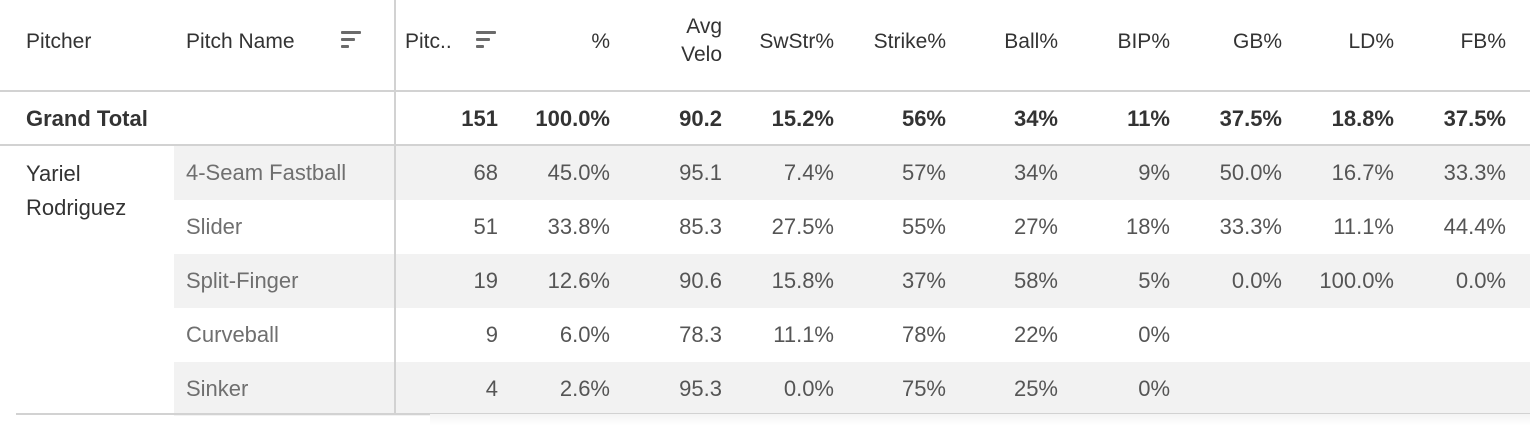 This screenshot has height=426, width=1530. What do you see at coordinates (1148, 118) in the screenshot?
I see `cell-bip: 11%` at bounding box center [1148, 118].